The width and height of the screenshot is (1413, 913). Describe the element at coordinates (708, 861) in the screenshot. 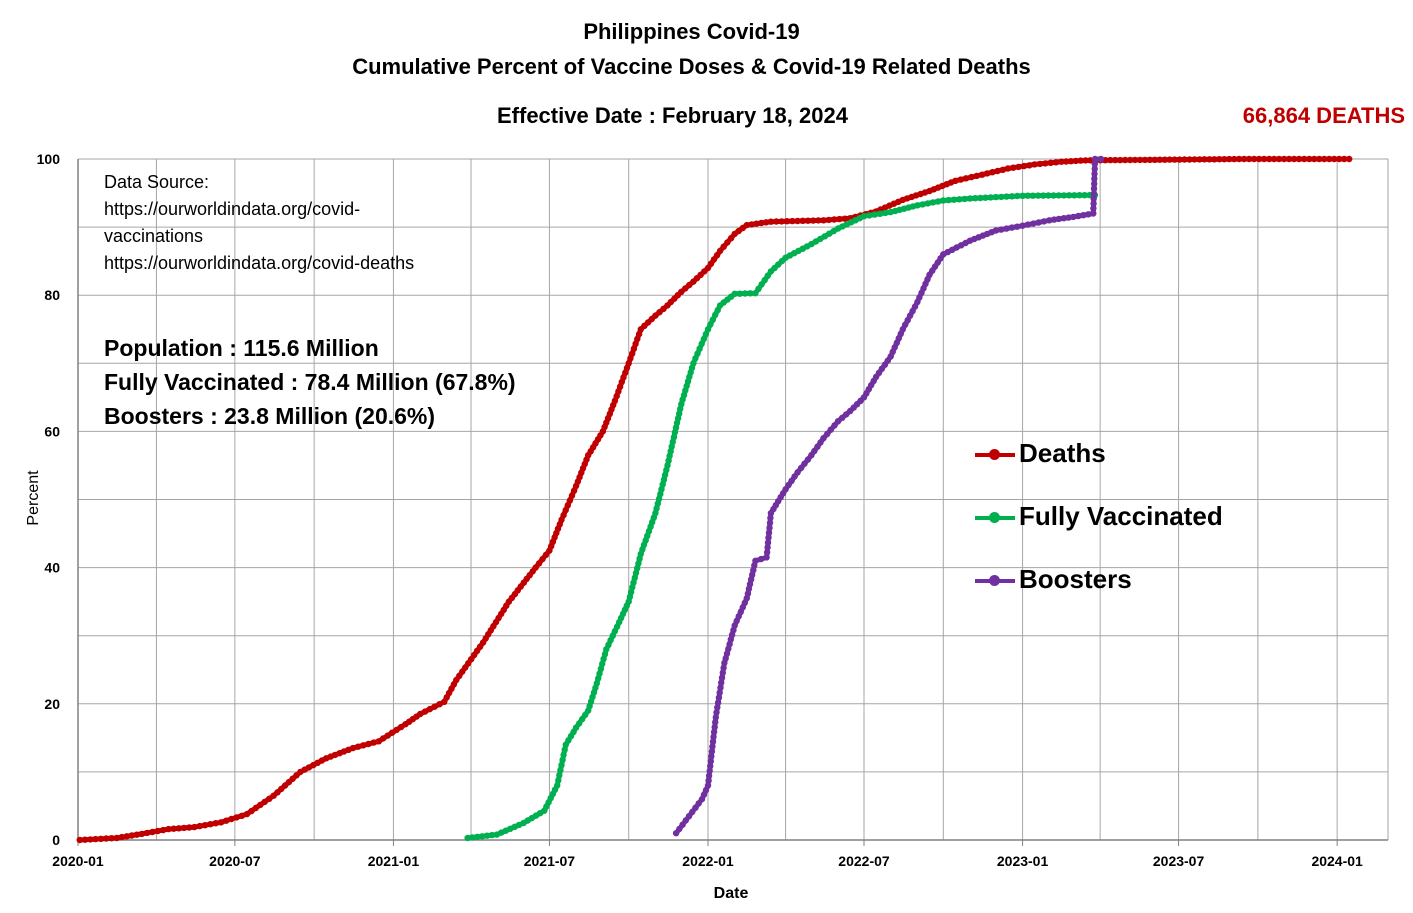

I see `x-tick-label: 2022-01` at that location.